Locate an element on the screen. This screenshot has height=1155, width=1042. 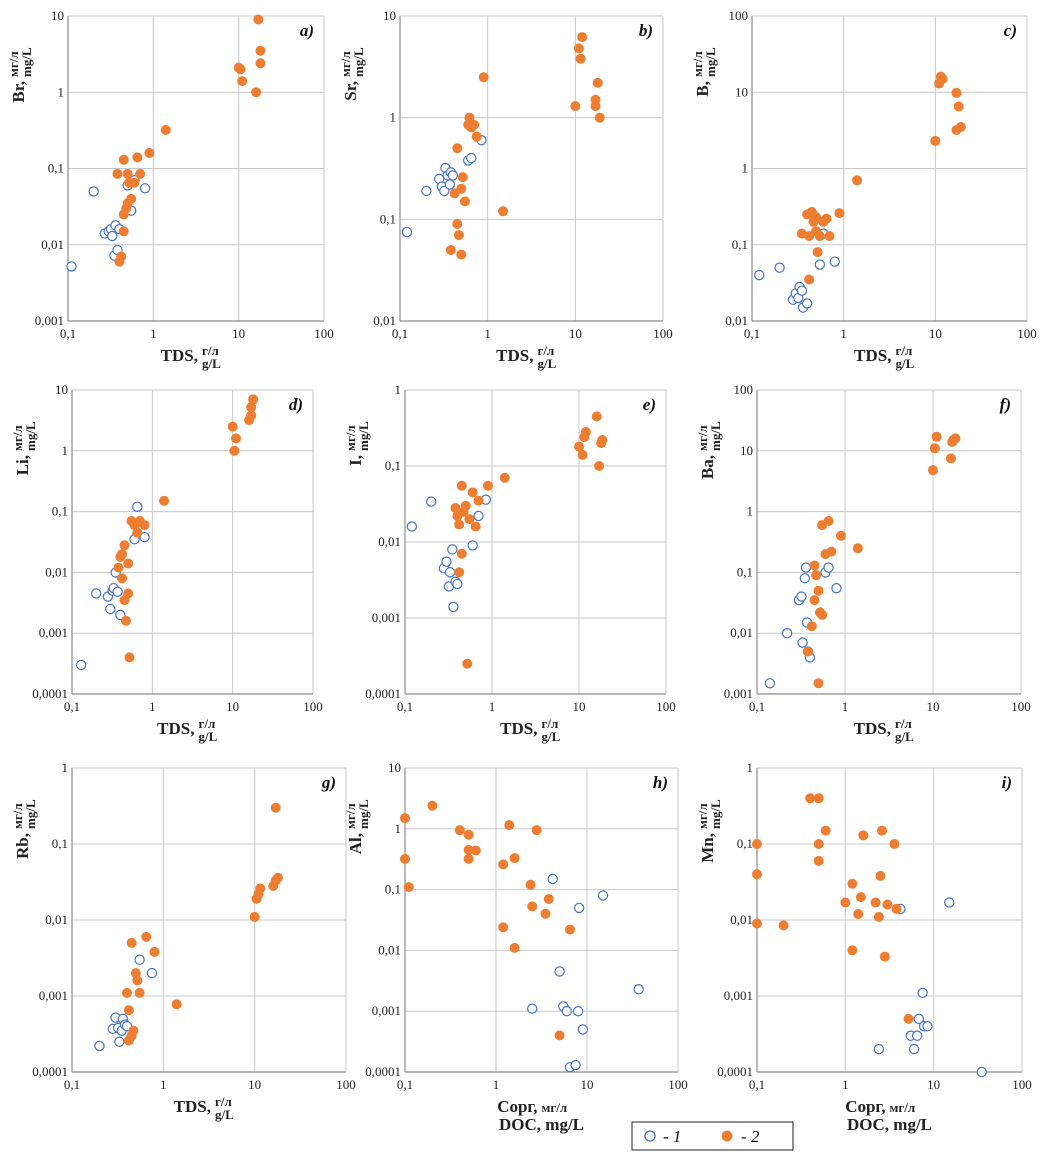
panel-label: d) is located at coordinates (296, 404).